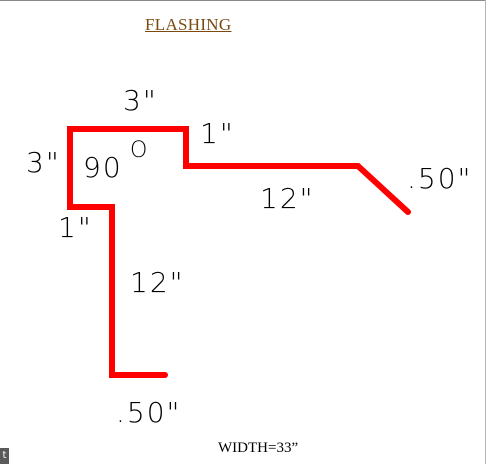 Image resolution: width=486 pixels, height=464 pixels. What do you see at coordinates (43, 162) in the screenshot?
I see `left-height-label: 3"` at bounding box center [43, 162].